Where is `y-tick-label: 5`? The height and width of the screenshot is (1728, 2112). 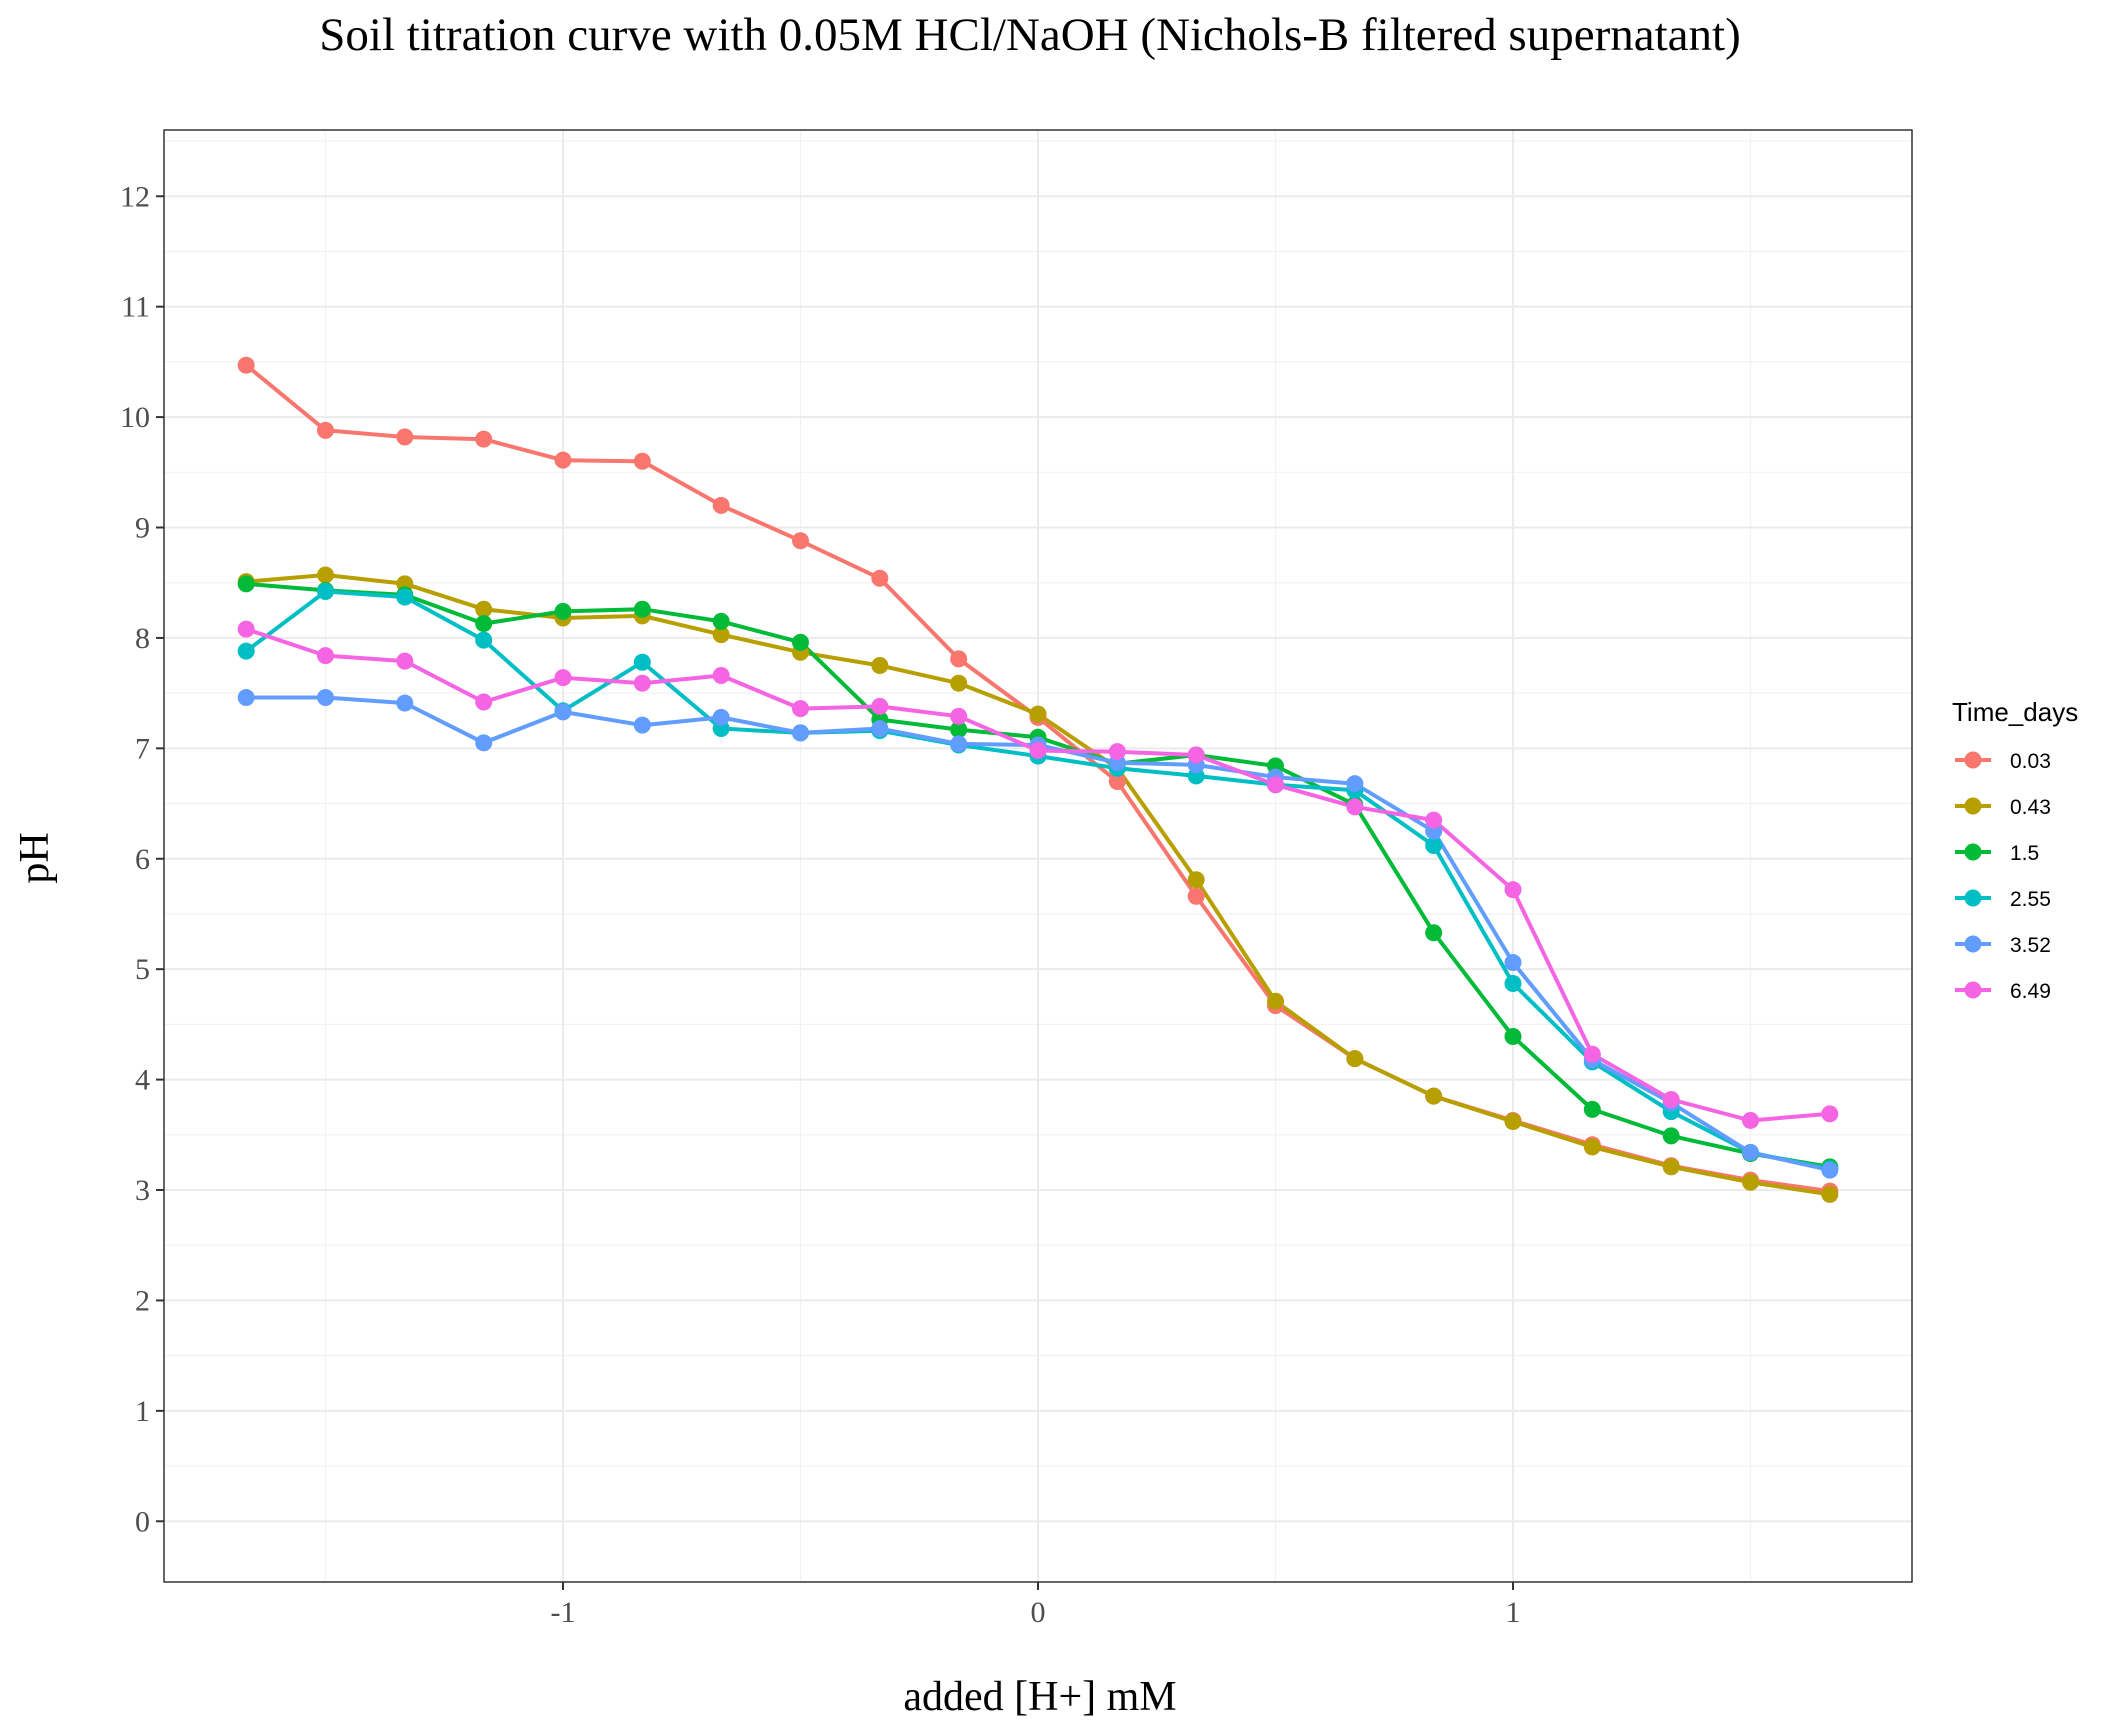
y-tick-label: 5 is located at coordinates (142, 969).